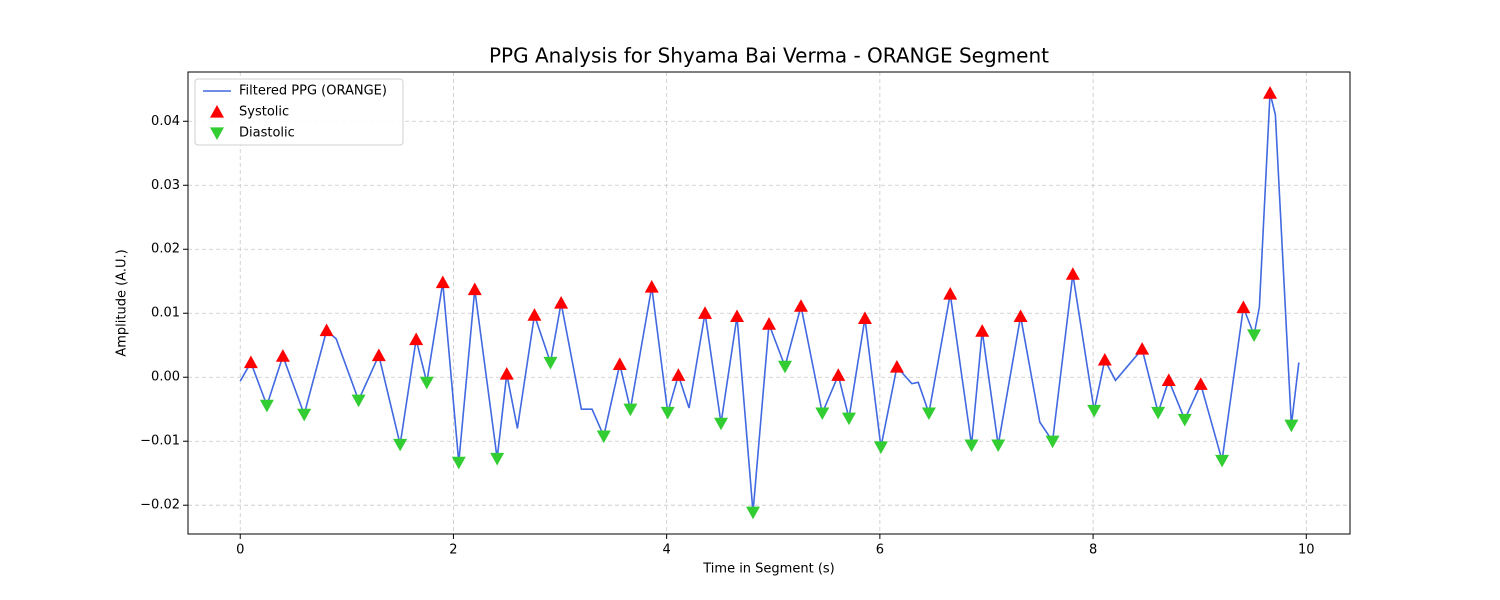 Image resolution: width=1500 pixels, height=600 pixels. What do you see at coordinates (160, 505) in the screenshot?
I see `y-tick-label: −0.02` at bounding box center [160, 505].